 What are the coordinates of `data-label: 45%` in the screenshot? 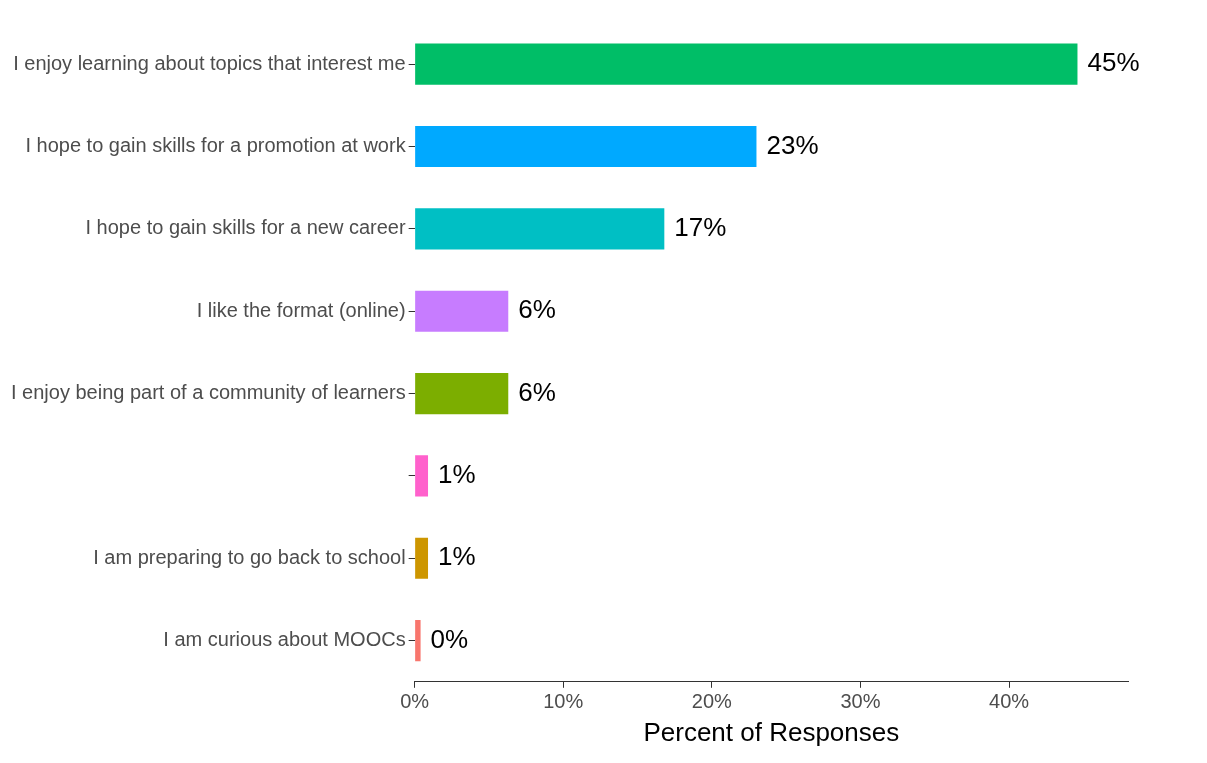 It's located at (1113, 62).